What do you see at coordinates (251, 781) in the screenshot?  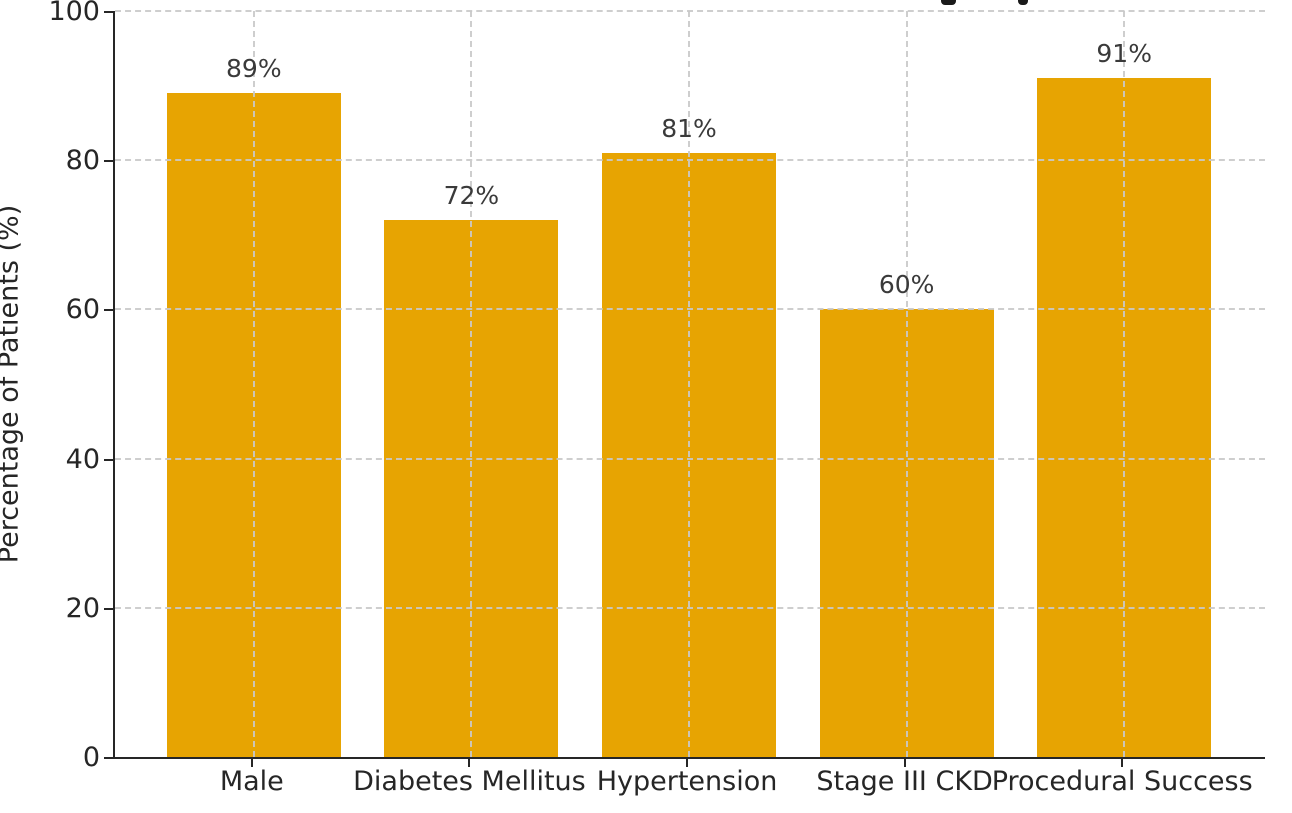 I see `x-tick-label: Male` at bounding box center [251, 781].